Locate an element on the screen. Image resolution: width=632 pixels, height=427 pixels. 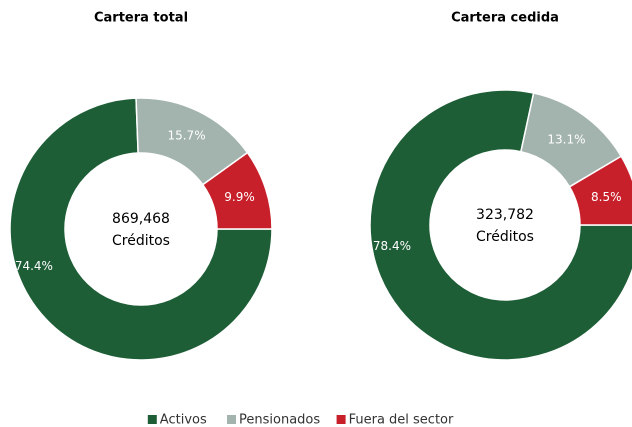
legend-label: Activos is located at coordinates (183, 420).